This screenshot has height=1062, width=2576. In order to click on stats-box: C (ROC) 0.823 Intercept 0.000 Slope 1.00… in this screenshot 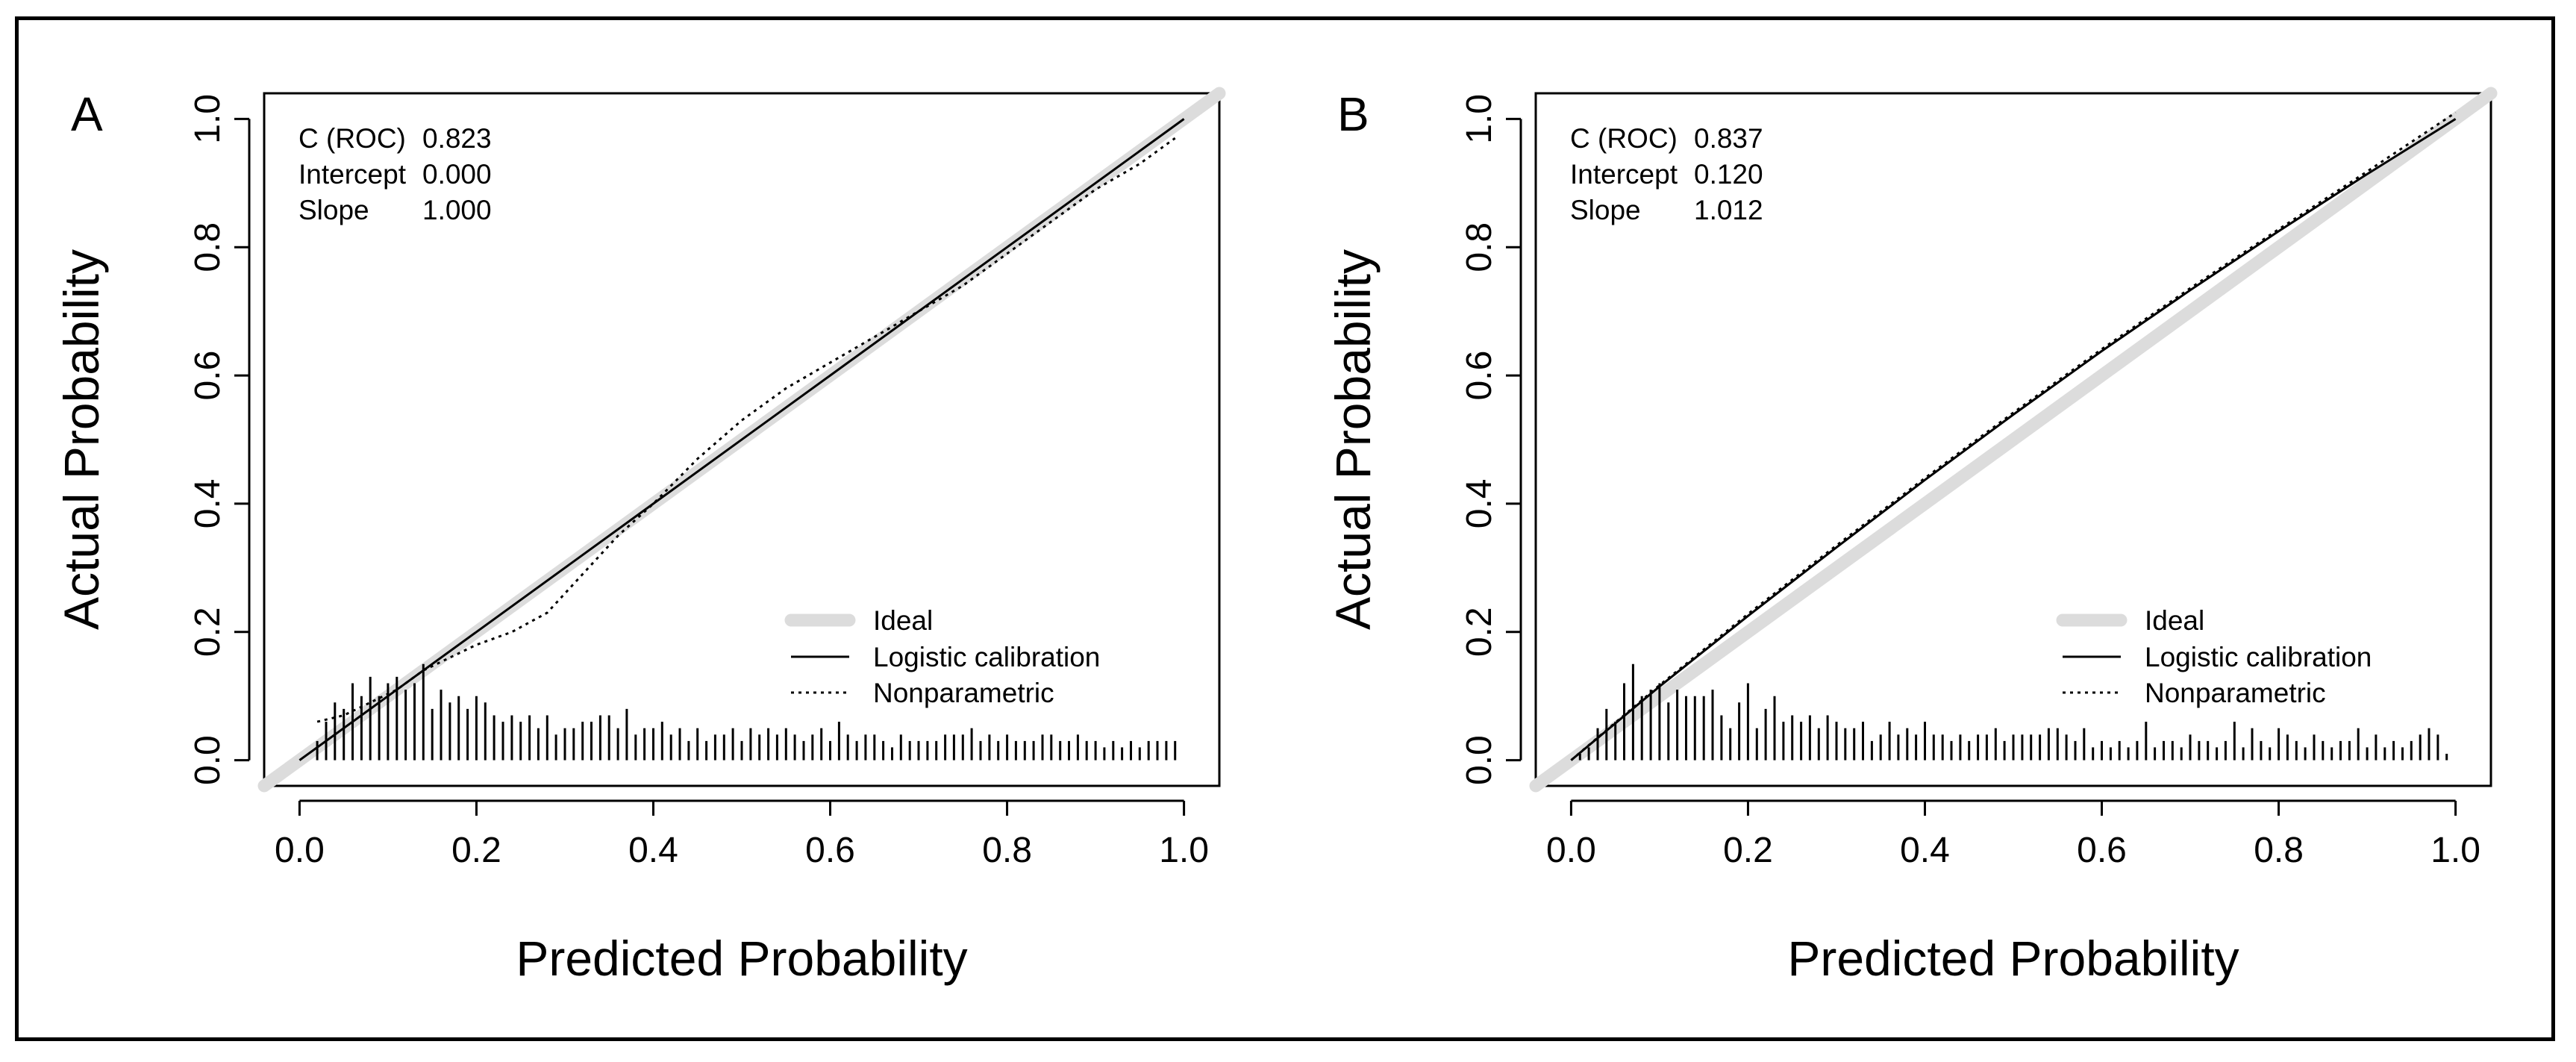, I will do `click(395, 174)`.